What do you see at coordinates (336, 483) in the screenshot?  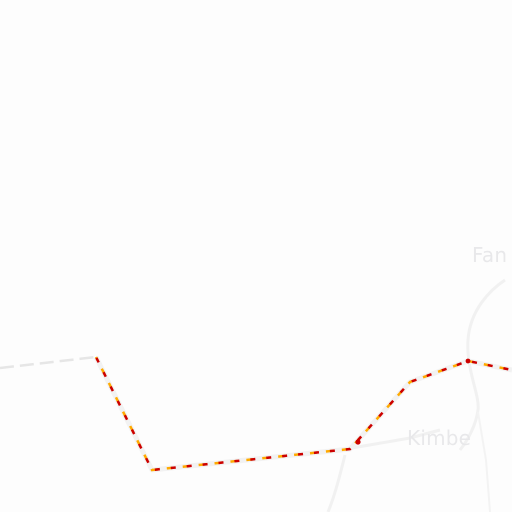 I see `road-south` at bounding box center [336, 483].